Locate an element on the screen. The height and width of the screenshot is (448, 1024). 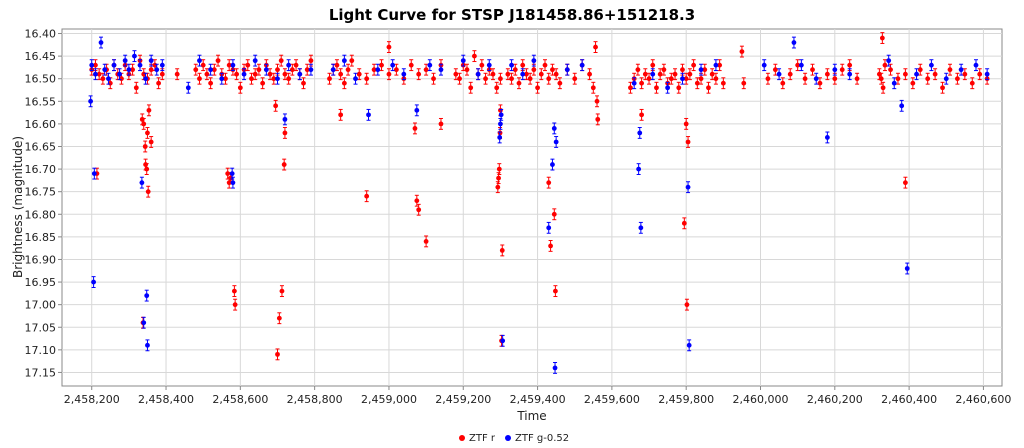
x-axis-label: Time is located at coordinates (531, 416).